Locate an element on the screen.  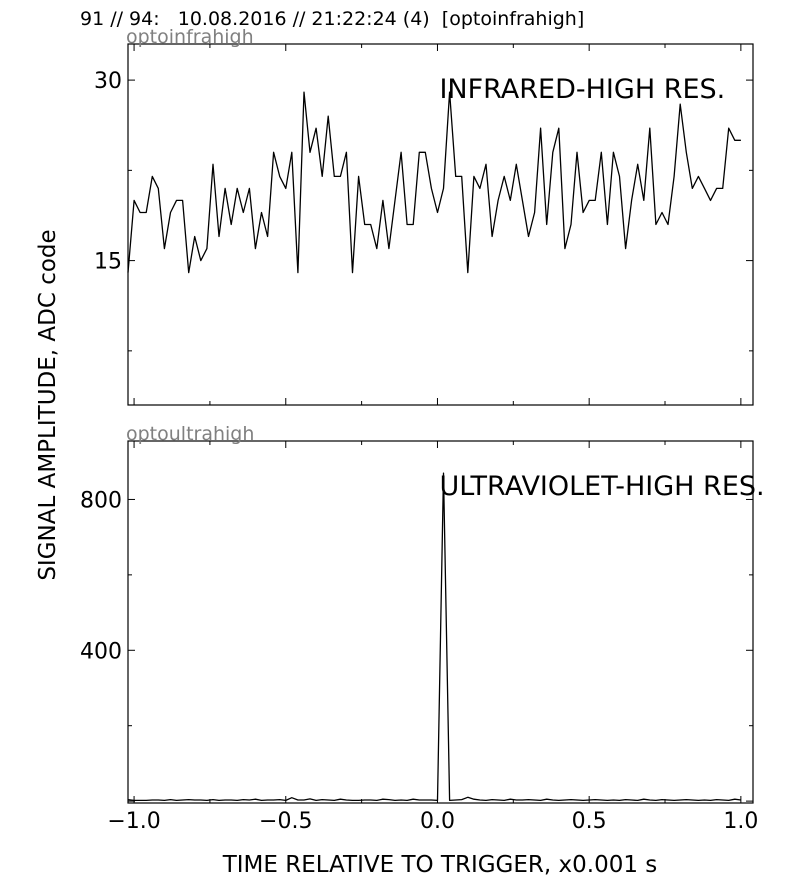
xtick-label: 0.5 is located at coordinates (589, 821).